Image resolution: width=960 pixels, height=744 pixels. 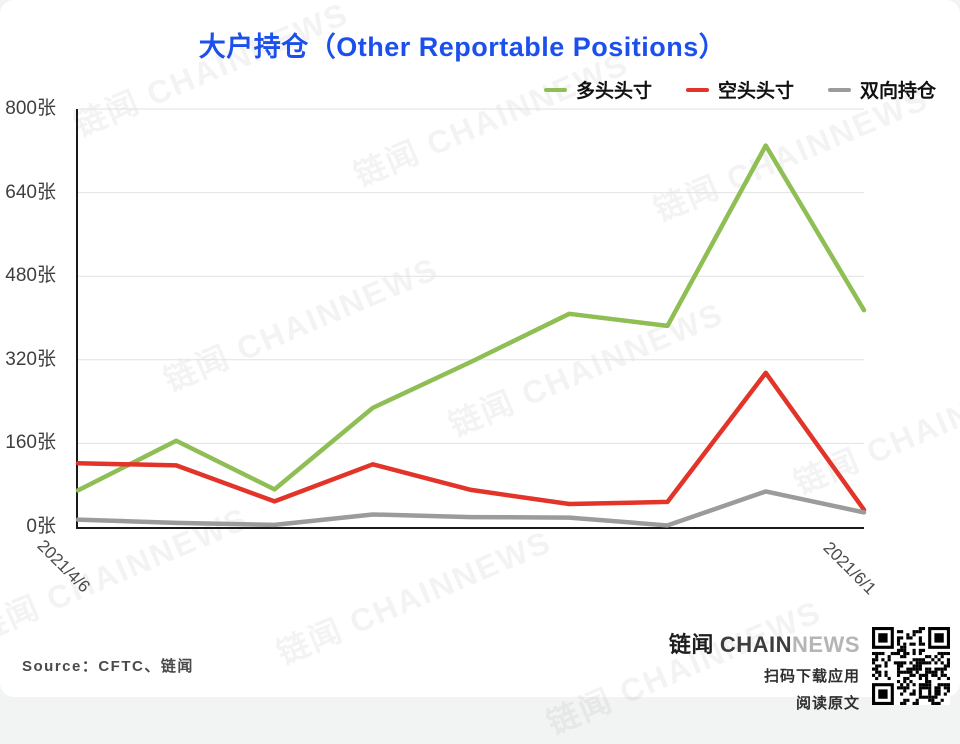 I want to click on qr-code, so click(x=911, y=666).